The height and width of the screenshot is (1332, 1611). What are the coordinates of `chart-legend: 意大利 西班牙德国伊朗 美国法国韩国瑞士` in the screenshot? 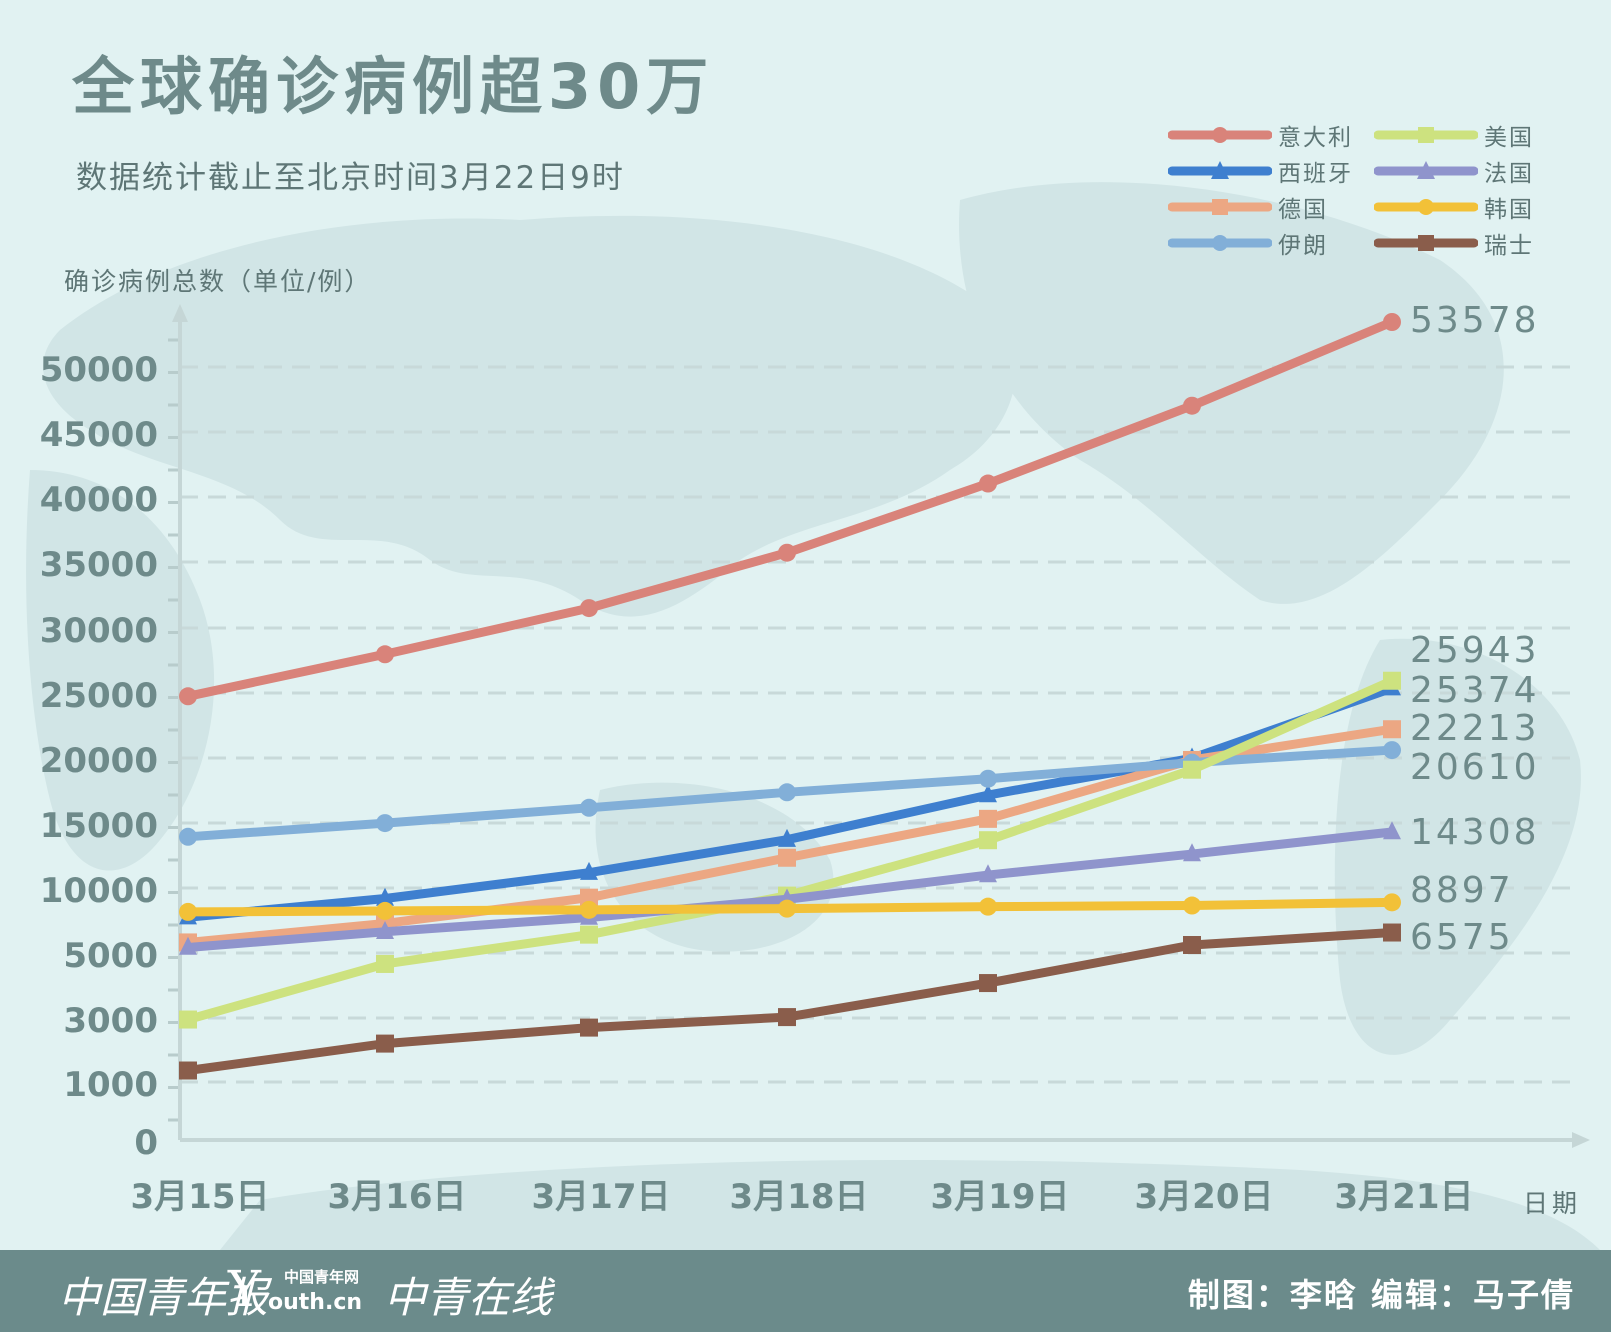 It's located at (1383, 193).